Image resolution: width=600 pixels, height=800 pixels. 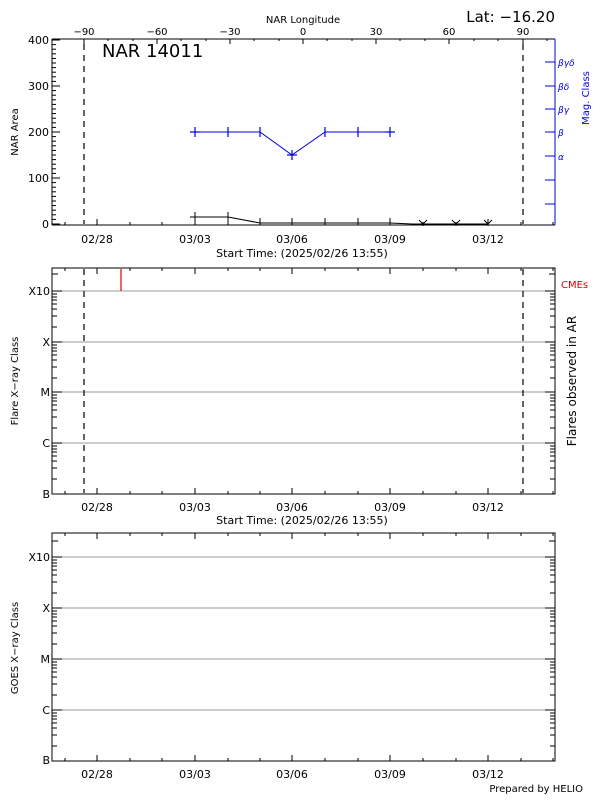 What do you see at coordinates (550, 133) in the screenshot?
I see `mag-class-ticks` at bounding box center [550, 133].